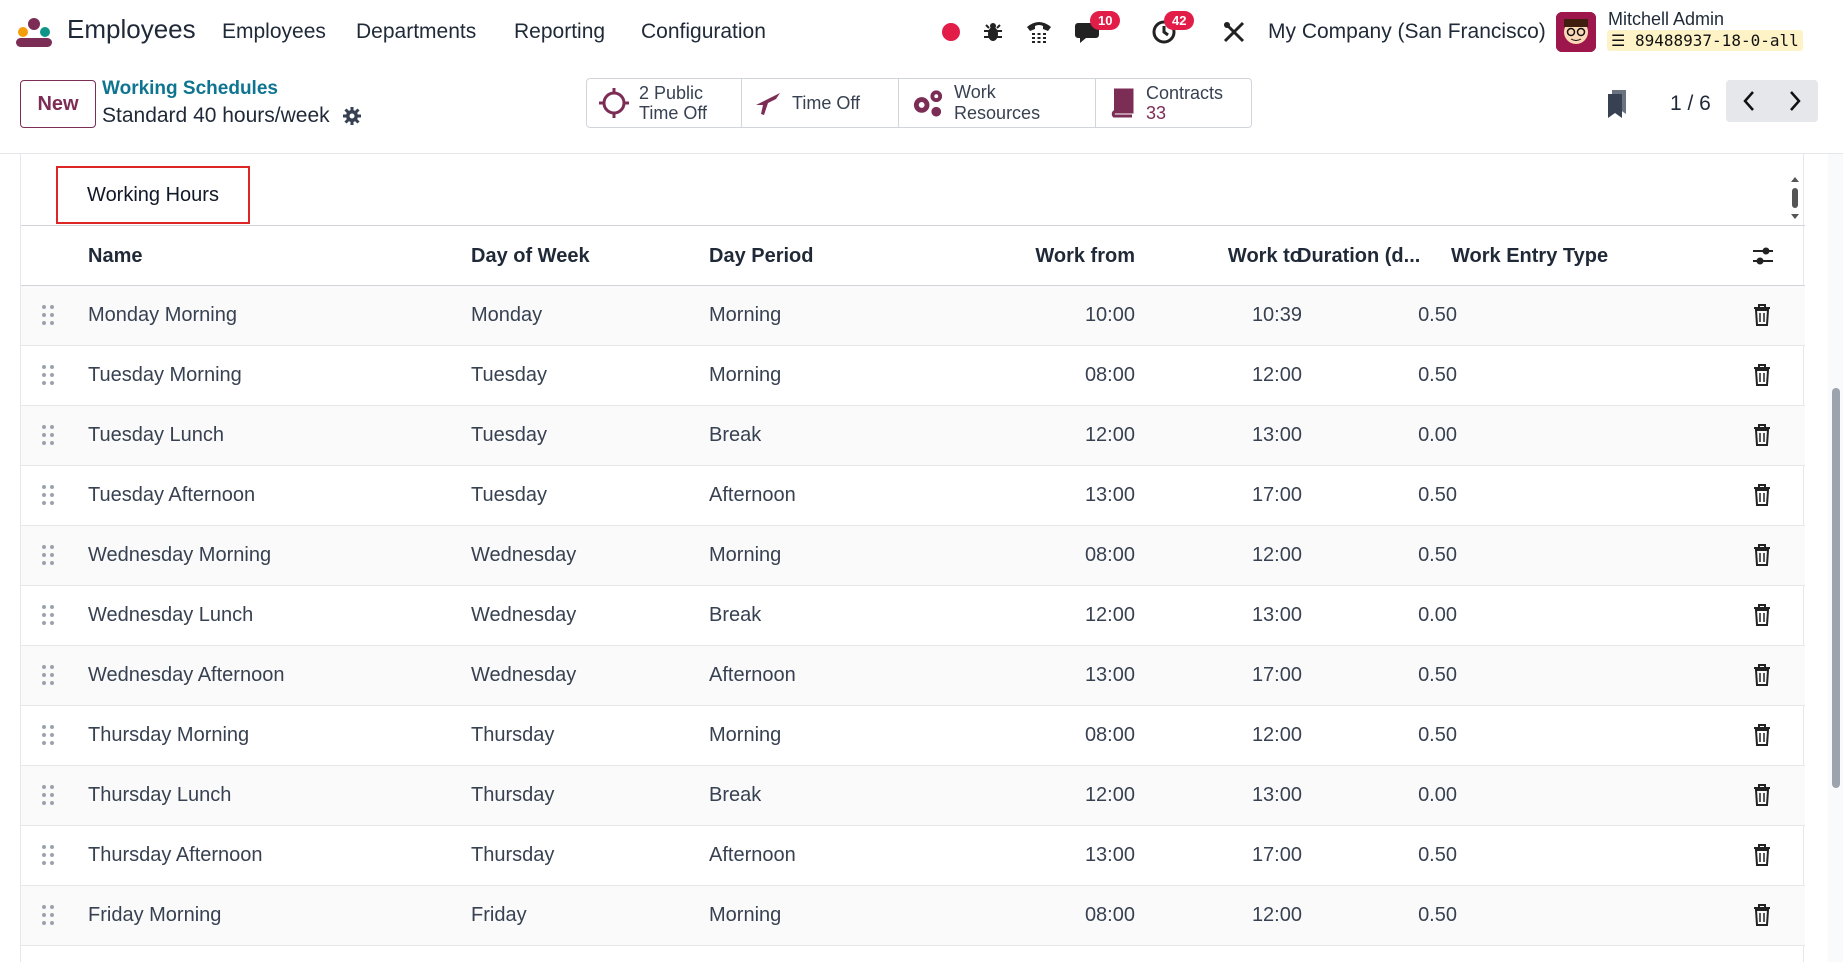 The width and height of the screenshot is (1843, 962). What do you see at coordinates (34, 32) in the screenshot?
I see `employees-app-icon` at bounding box center [34, 32].